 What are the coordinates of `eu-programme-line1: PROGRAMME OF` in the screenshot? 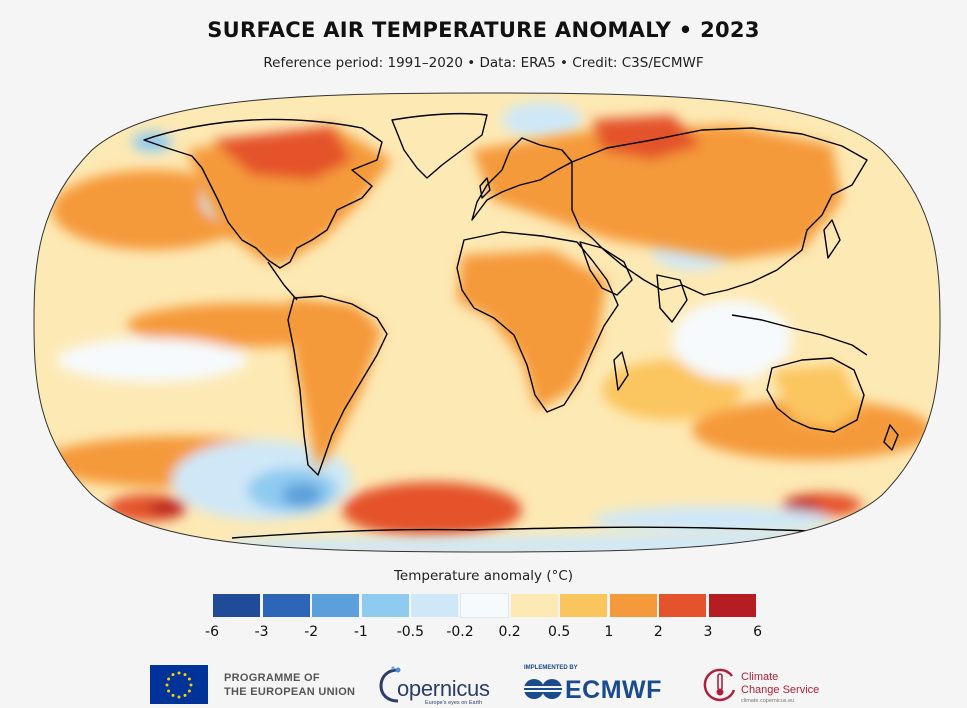 It's located at (272, 678).